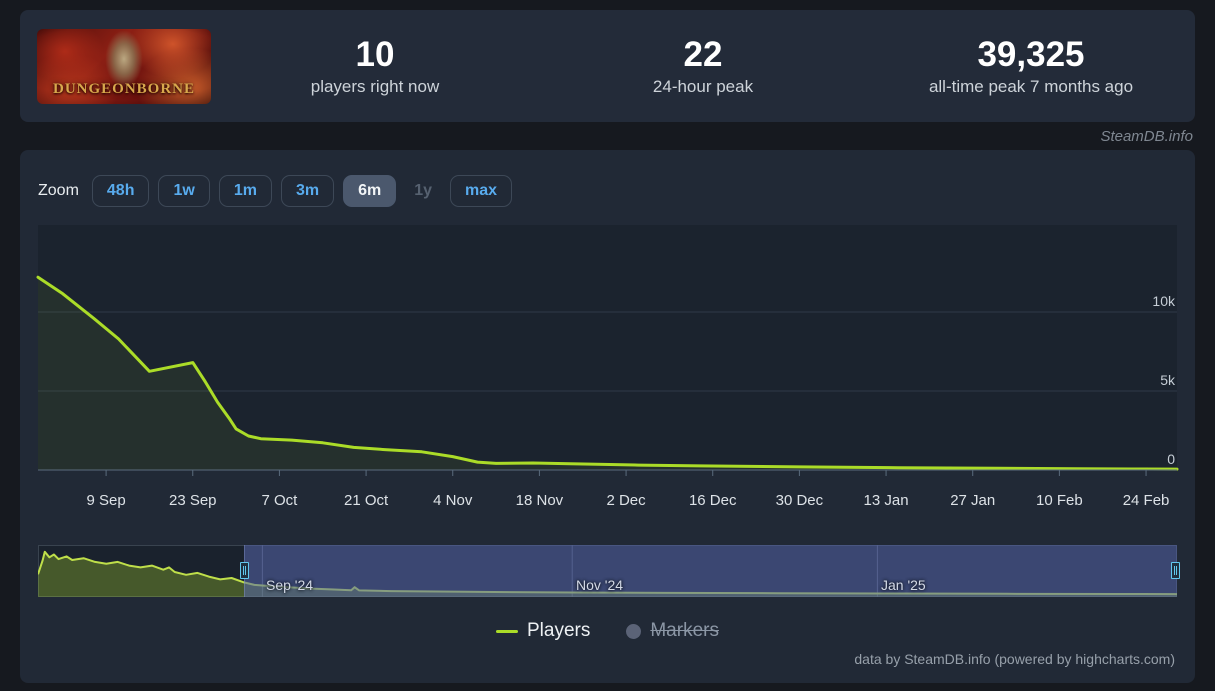 Image resolution: width=1215 pixels, height=691 pixels. Describe the element at coordinates (1146, 136) in the screenshot. I see `steamdb-watermark-link: SteamDB.info` at that location.